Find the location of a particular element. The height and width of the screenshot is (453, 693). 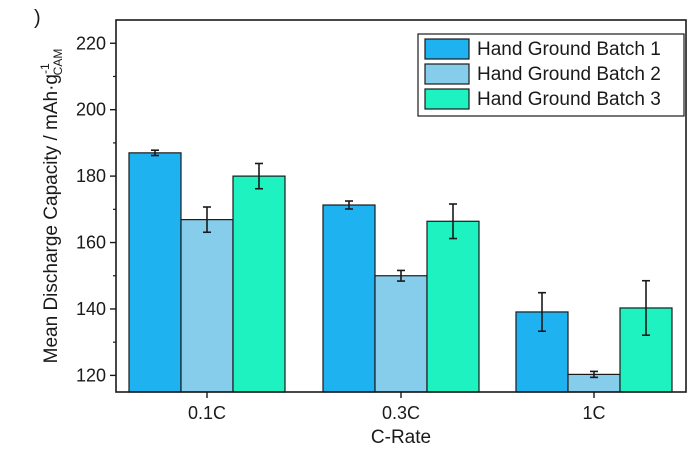

error-bar-3-1C is located at coordinates (646, 308).